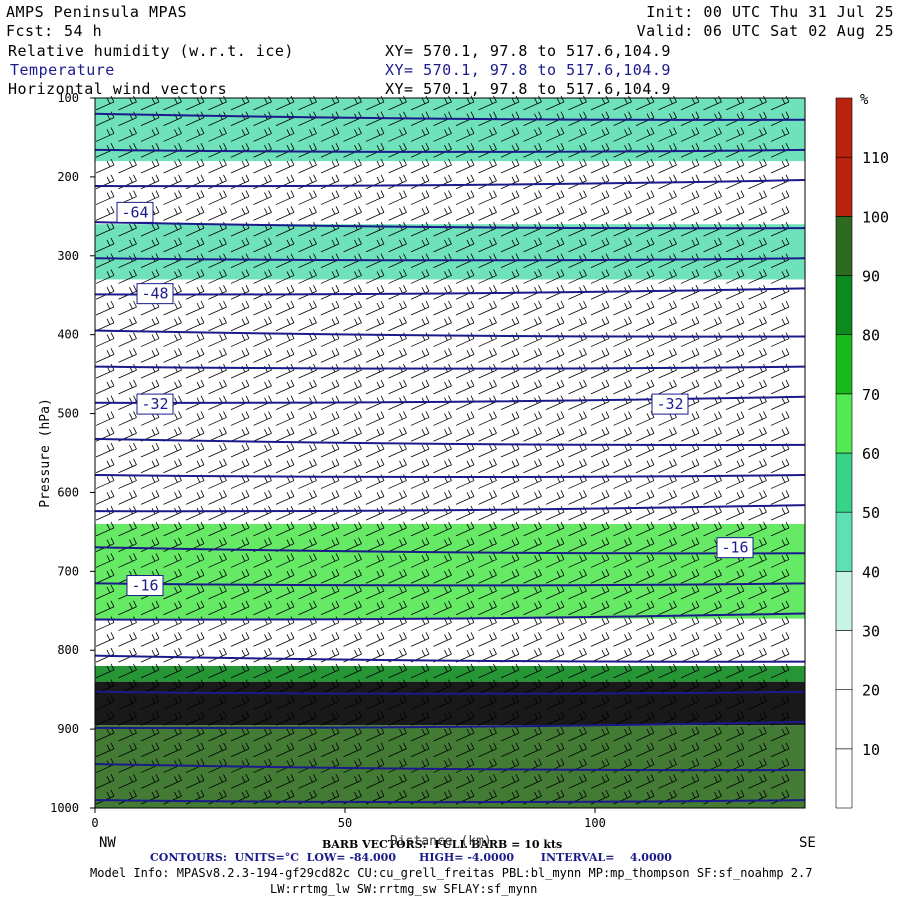 This screenshot has height=900, width=900. Describe the element at coordinates (844, 423) in the screenshot. I see `colorbar-segment` at that location.